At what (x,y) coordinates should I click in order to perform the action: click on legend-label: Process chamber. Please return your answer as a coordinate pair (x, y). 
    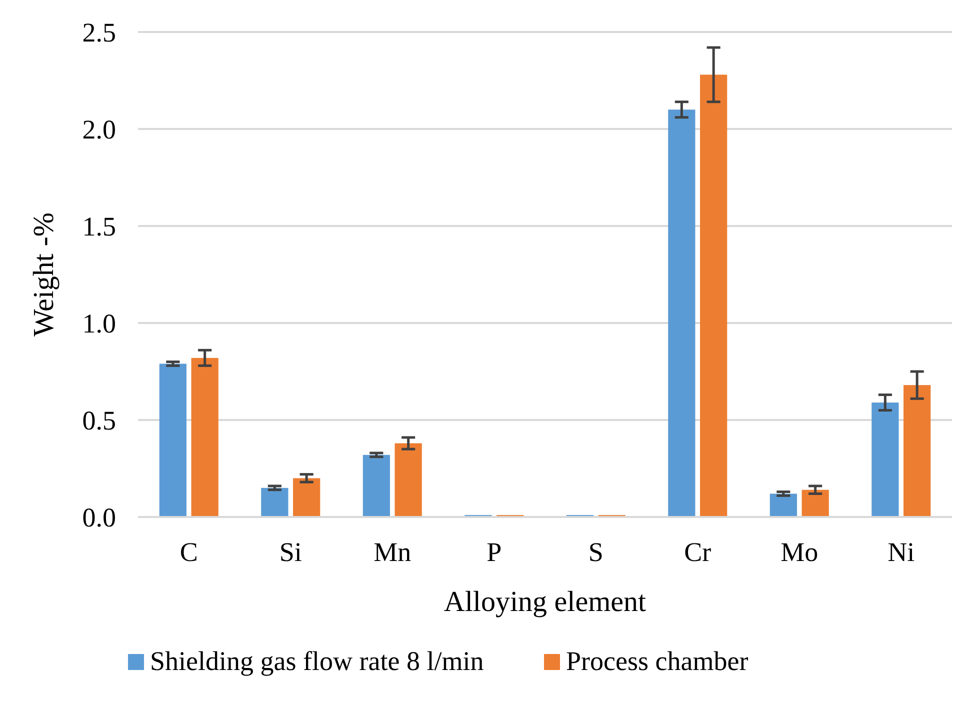
    Looking at the image, I should click on (657, 661).